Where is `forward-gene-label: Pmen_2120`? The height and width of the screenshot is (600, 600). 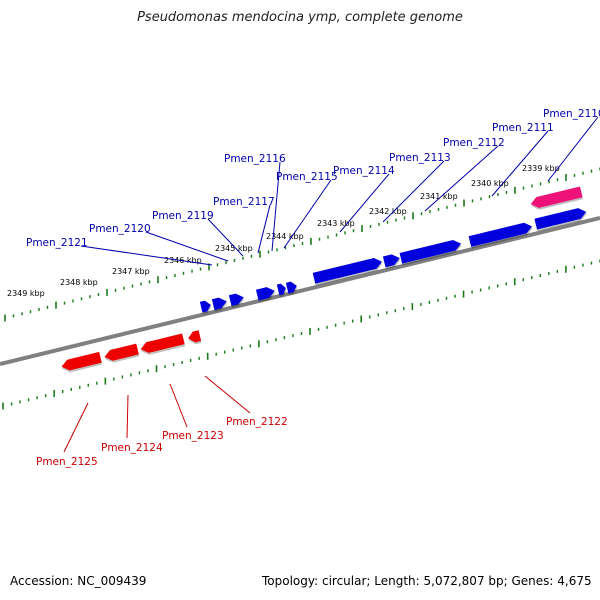
forward-gene-label: Pmen_2120 is located at coordinates (120, 229).